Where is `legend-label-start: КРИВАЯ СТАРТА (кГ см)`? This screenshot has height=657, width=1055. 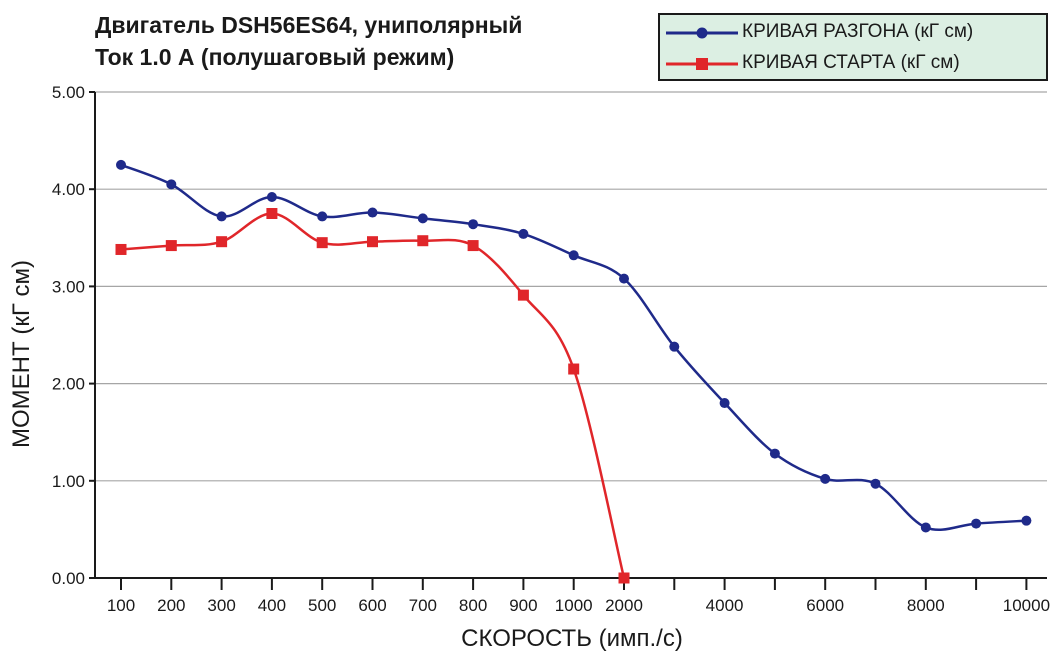
legend-label-start: КРИВАЯ СТАРТА (кГ см) is located at coordinates (851, 62).